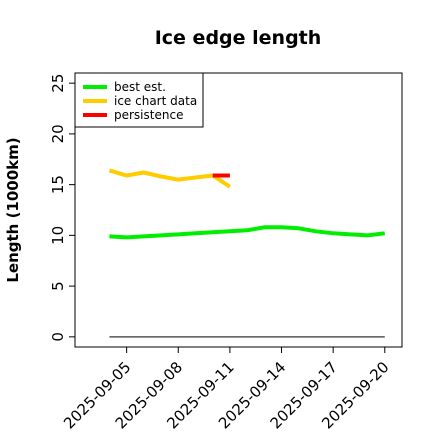  What do you see at coordinates (148, 115) in the screenshot?
I see `legend-label-2: persistence` at bounding box center [148, 115].